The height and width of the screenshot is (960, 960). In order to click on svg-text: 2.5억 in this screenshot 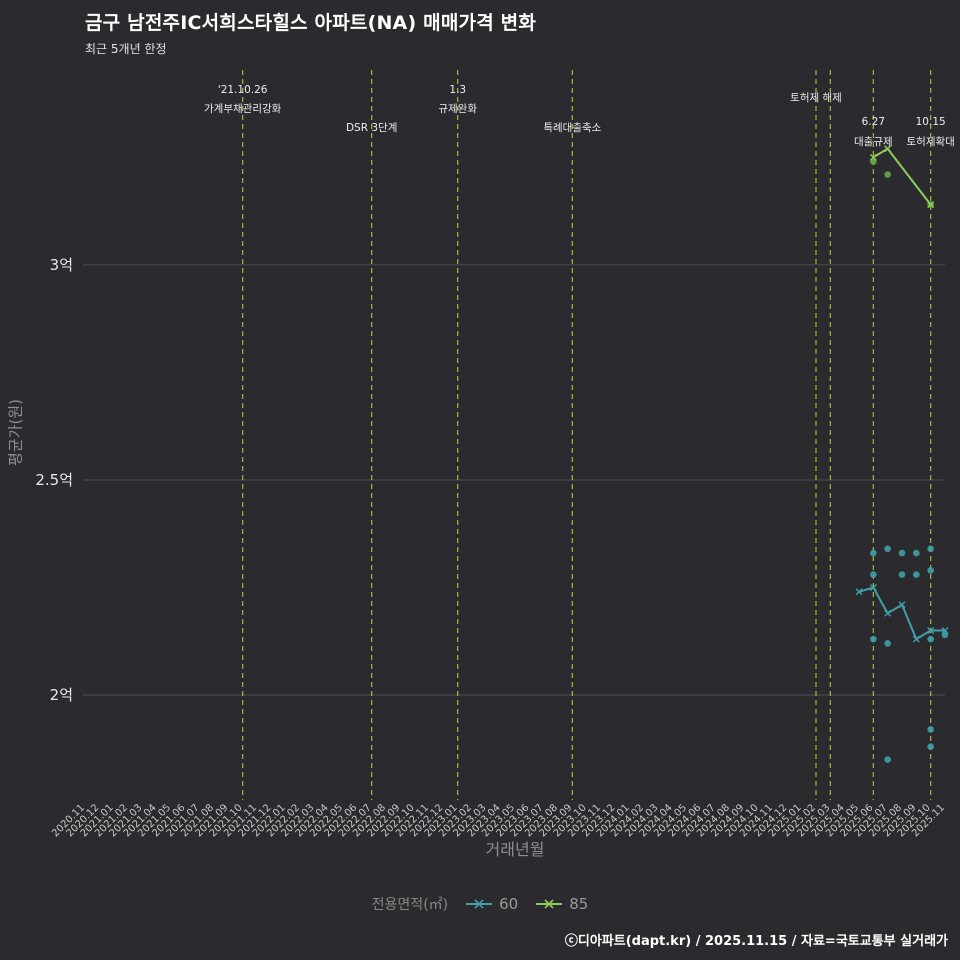, I will do `click(54, 480)`.